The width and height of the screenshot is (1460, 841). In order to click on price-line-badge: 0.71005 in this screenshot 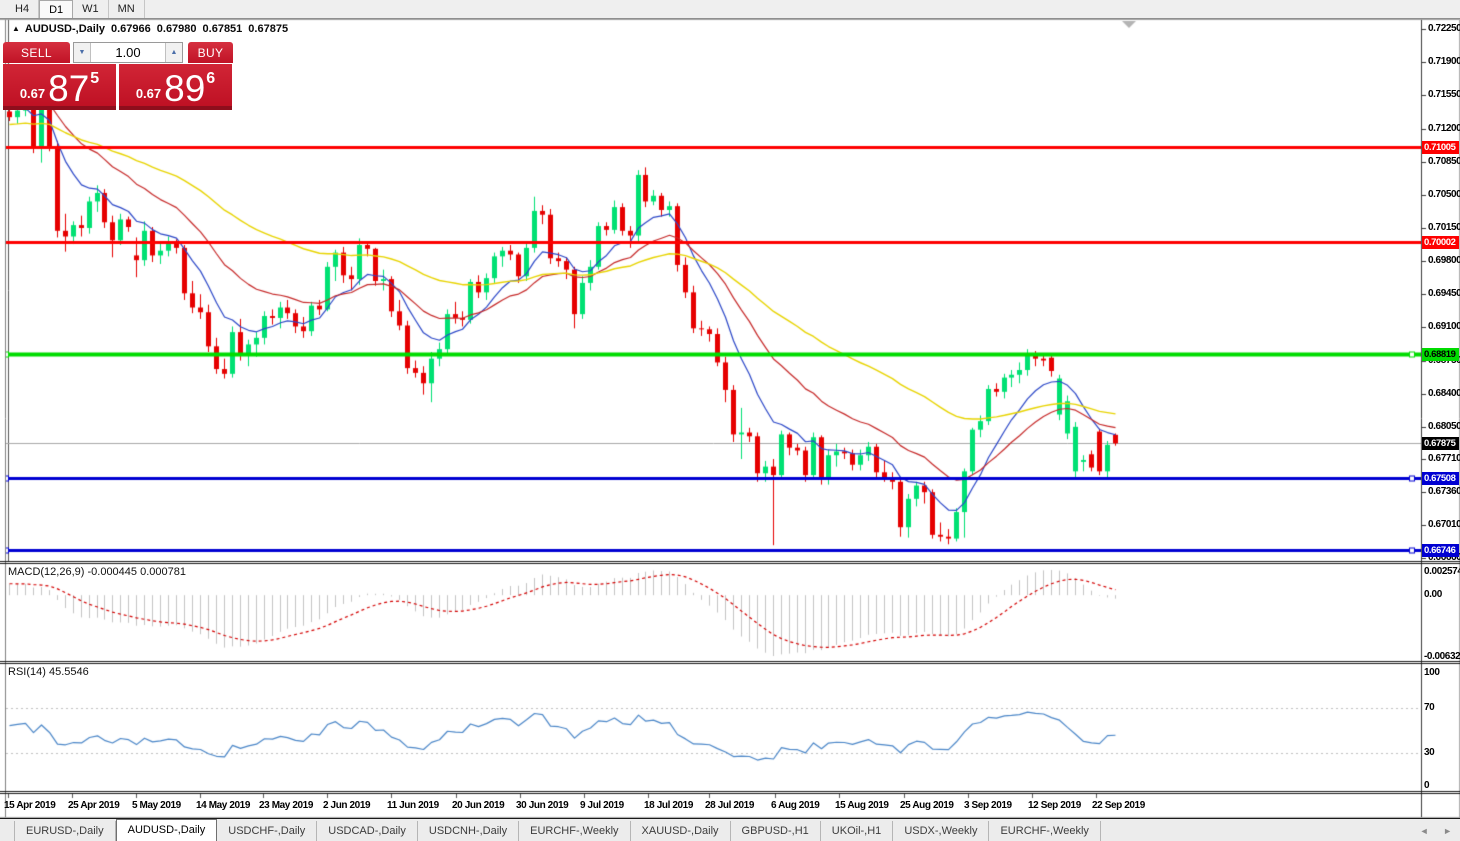, I will do `click(1440, 147)`.